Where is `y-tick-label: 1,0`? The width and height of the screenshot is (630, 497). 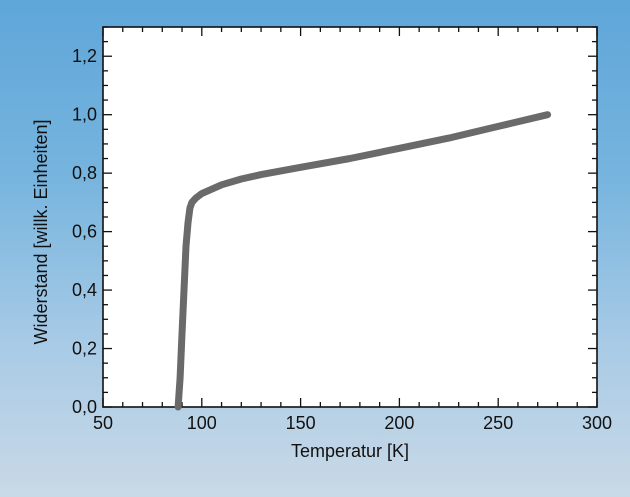
y-tick-label: 1,0 is located at coordinates (84, 115).